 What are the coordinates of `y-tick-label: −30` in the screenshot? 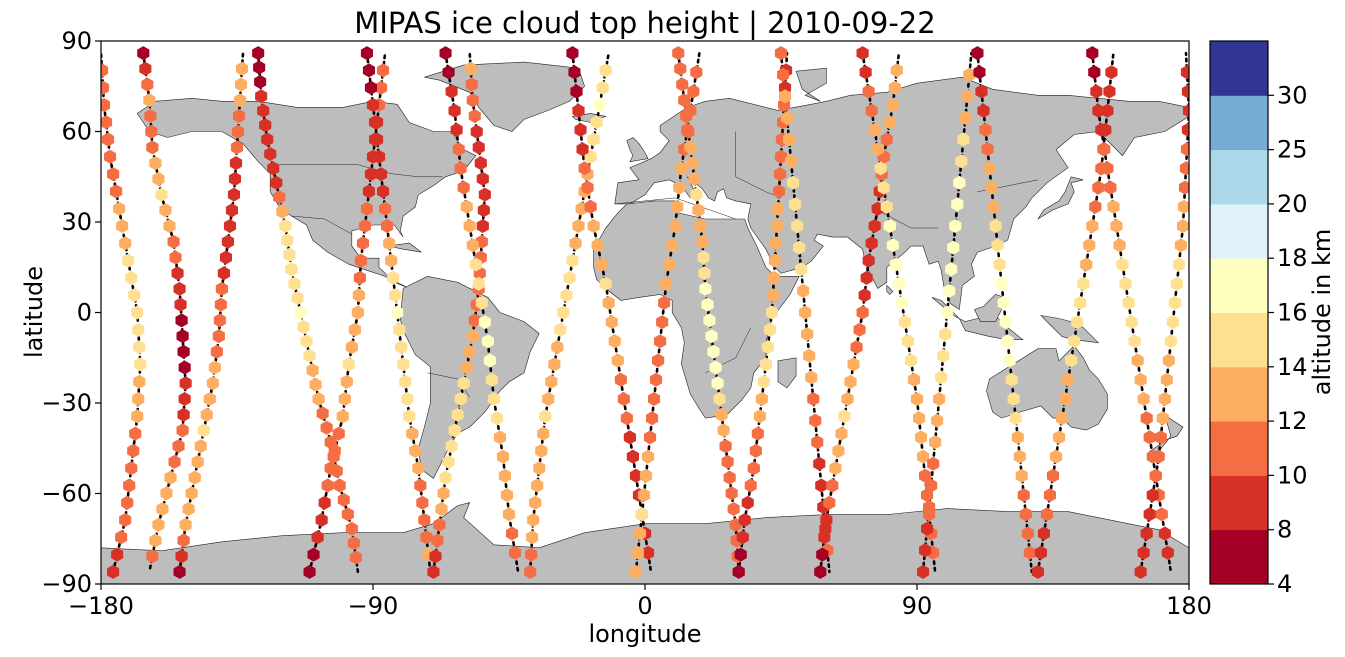 It's located at (66, 403).